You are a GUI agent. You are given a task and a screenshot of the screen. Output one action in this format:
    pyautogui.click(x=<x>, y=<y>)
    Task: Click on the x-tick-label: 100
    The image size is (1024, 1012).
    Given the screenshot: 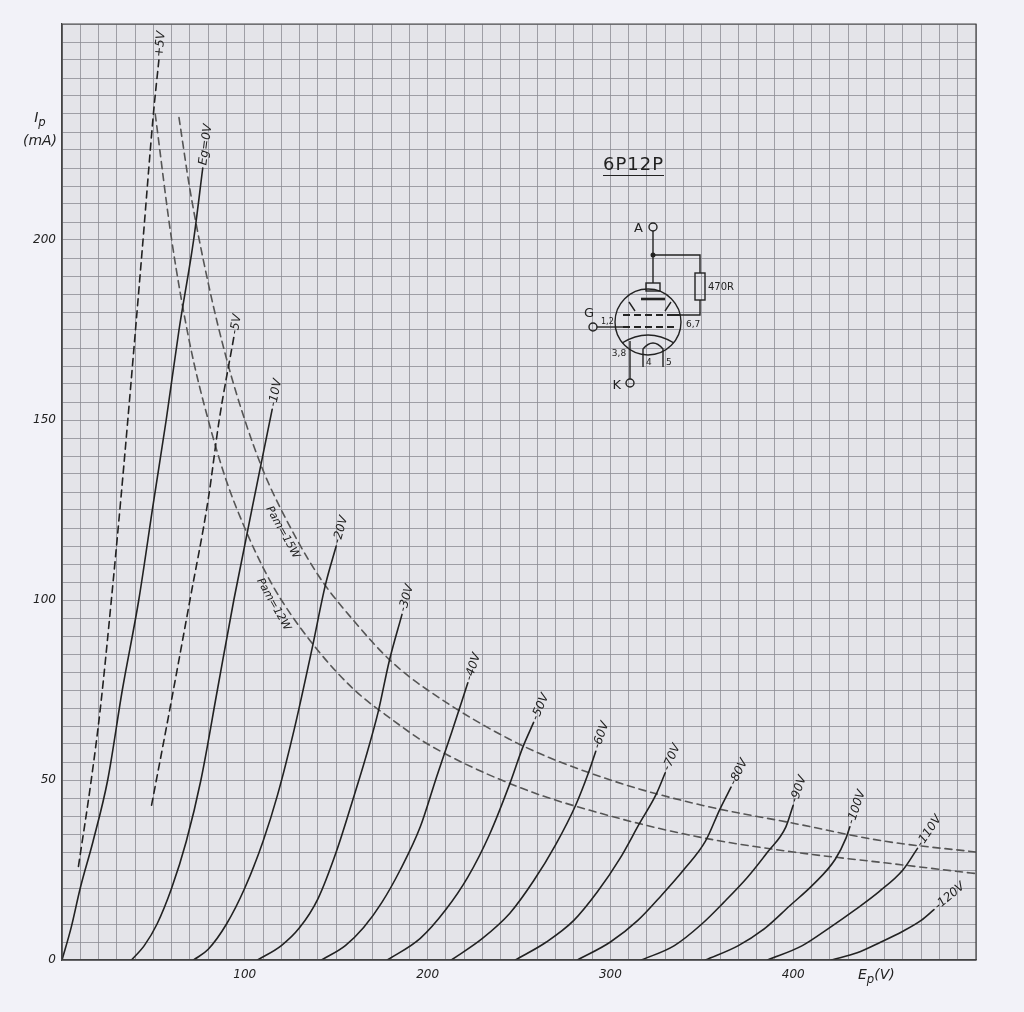 What is the action you would take?
    pyautogui.click(x=245, y=974)
    